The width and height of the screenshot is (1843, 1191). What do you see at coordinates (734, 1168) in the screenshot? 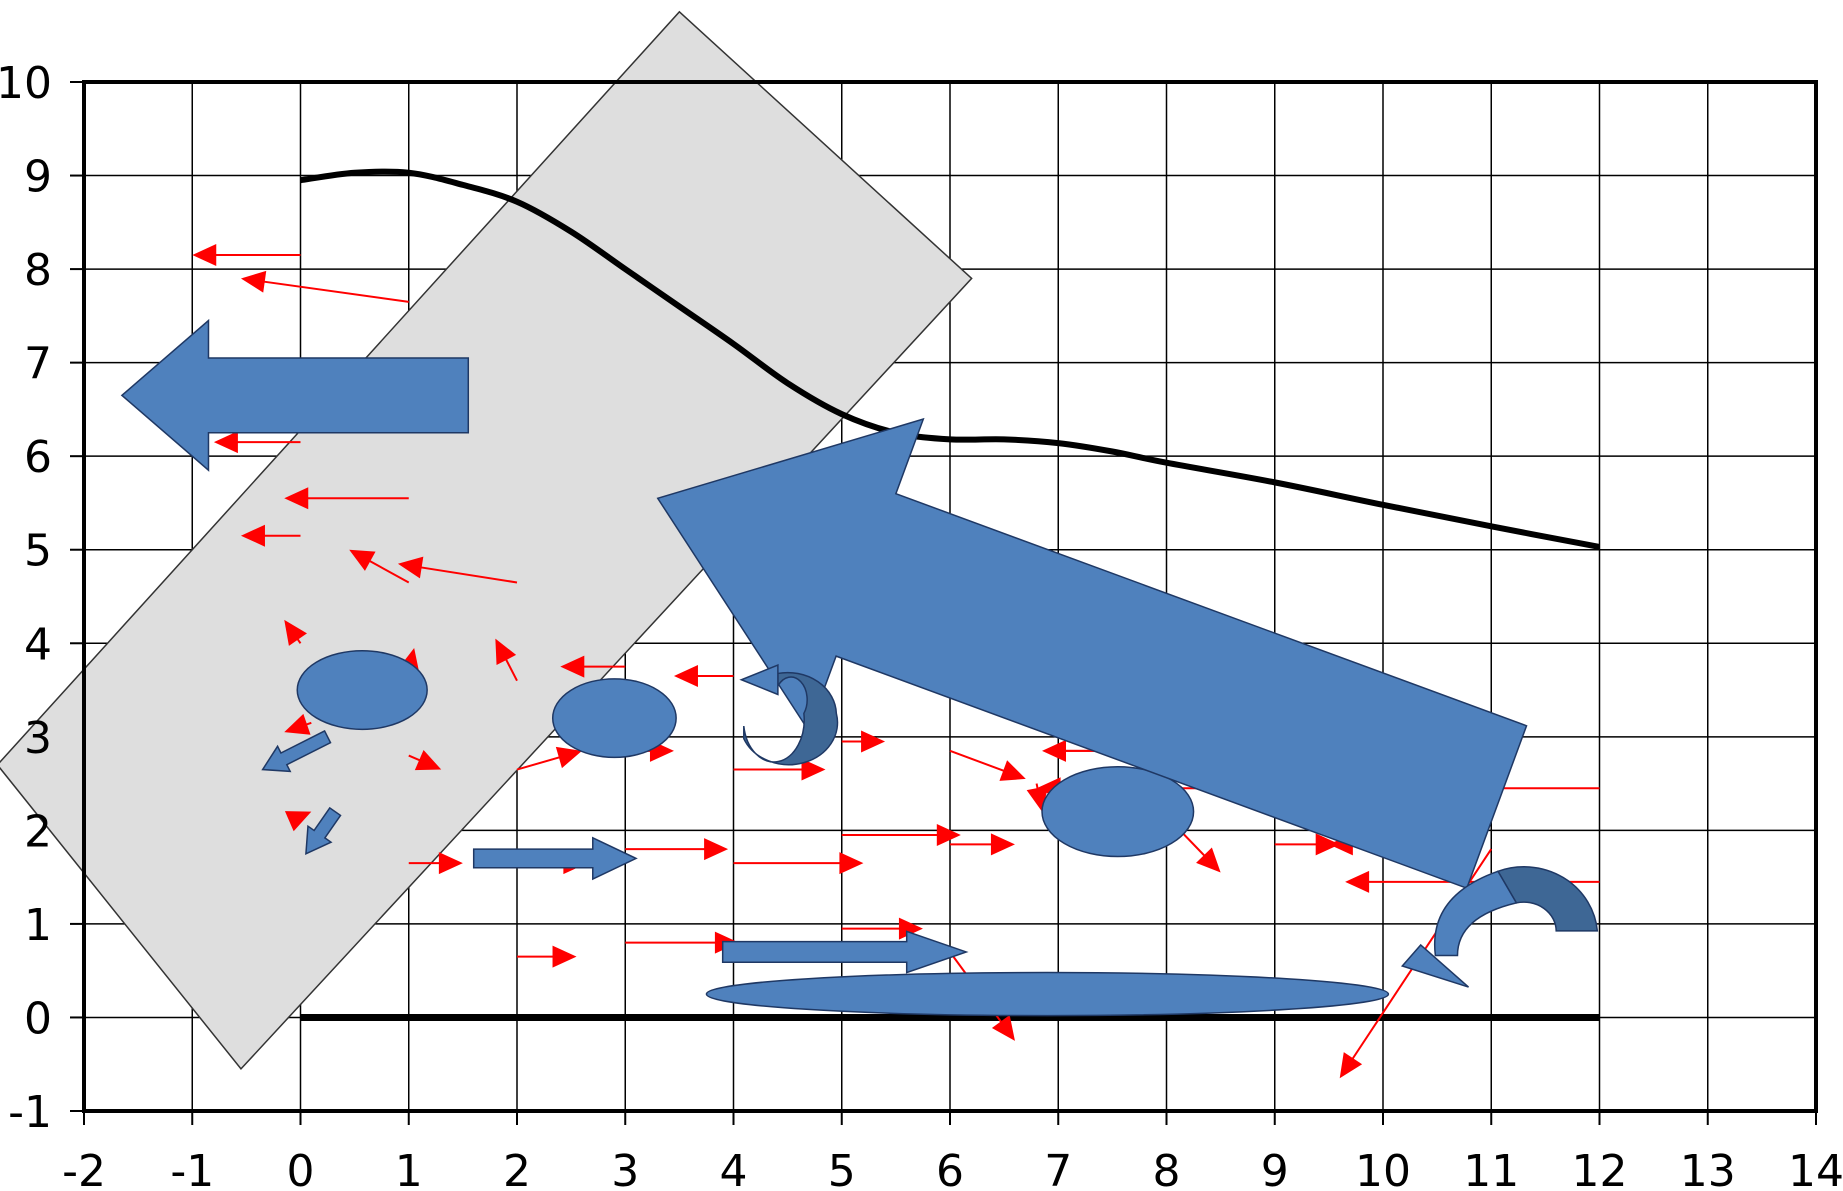
I see `x-tick-label: 4` at bounding box center [734, 1168].